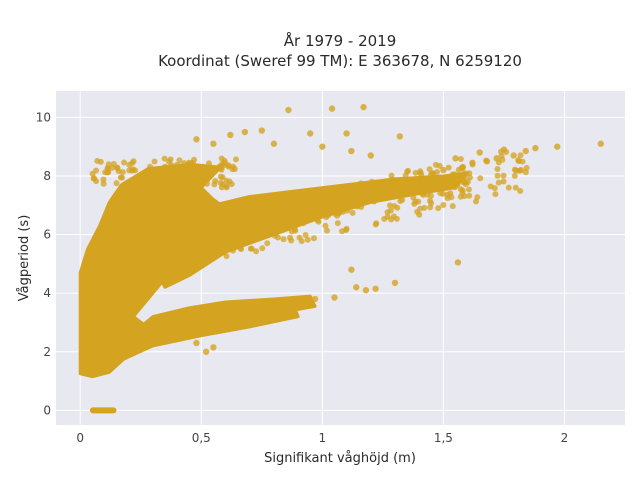  I want to click on chart-title-line1: År 1979 - 2019, so click(340, 40).